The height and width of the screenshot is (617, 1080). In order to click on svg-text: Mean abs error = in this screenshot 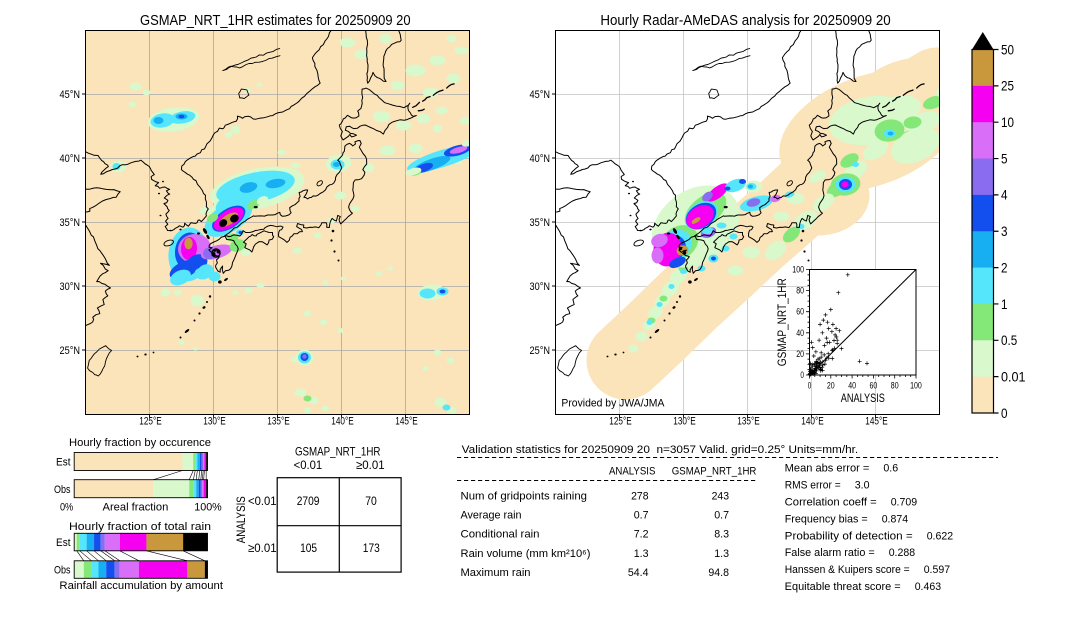, I will do `click(827, 469)`.